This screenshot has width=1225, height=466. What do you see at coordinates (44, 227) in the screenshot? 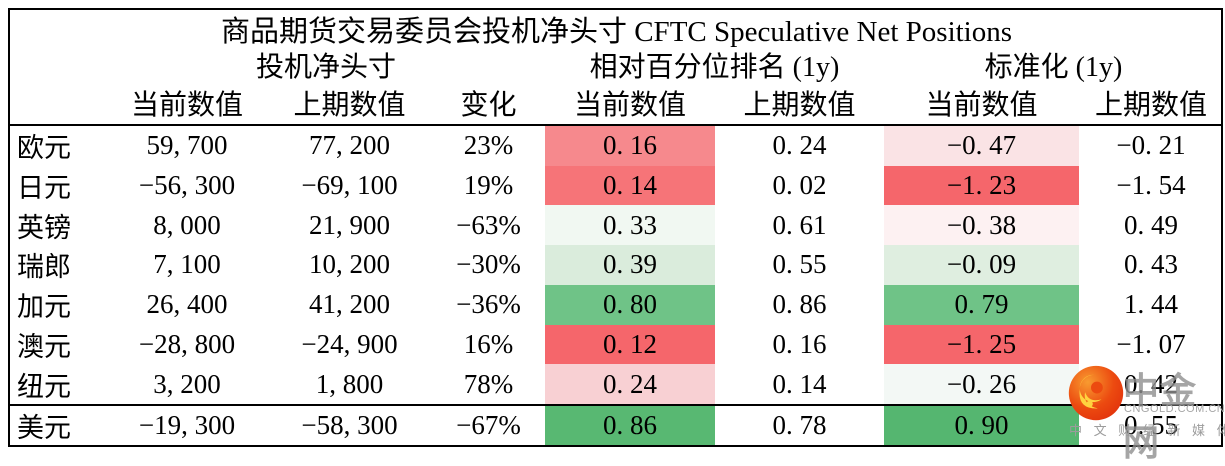
I see `row-label-gbp: 英镑` at bounding box center [44, 227].